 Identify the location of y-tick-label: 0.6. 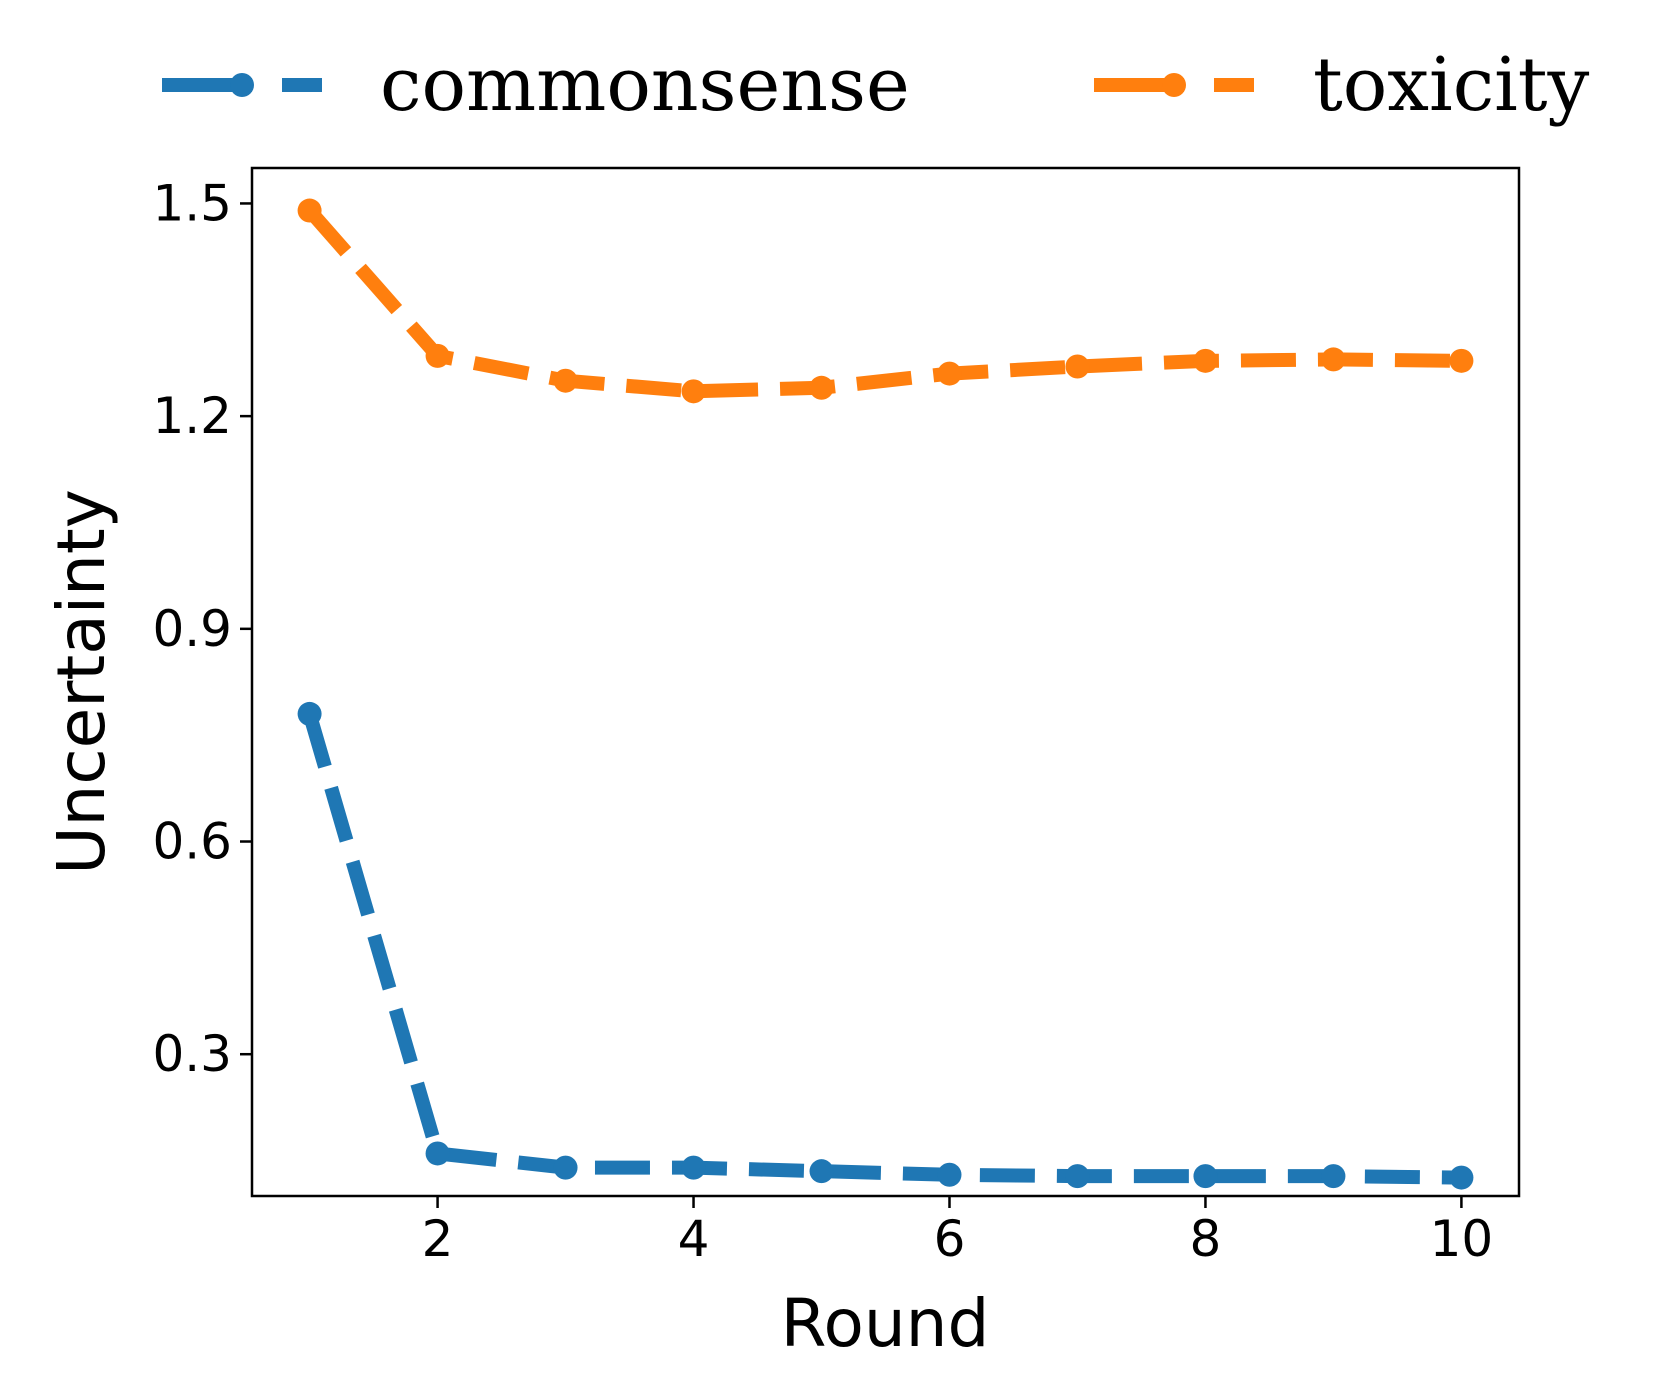
(192, 842).